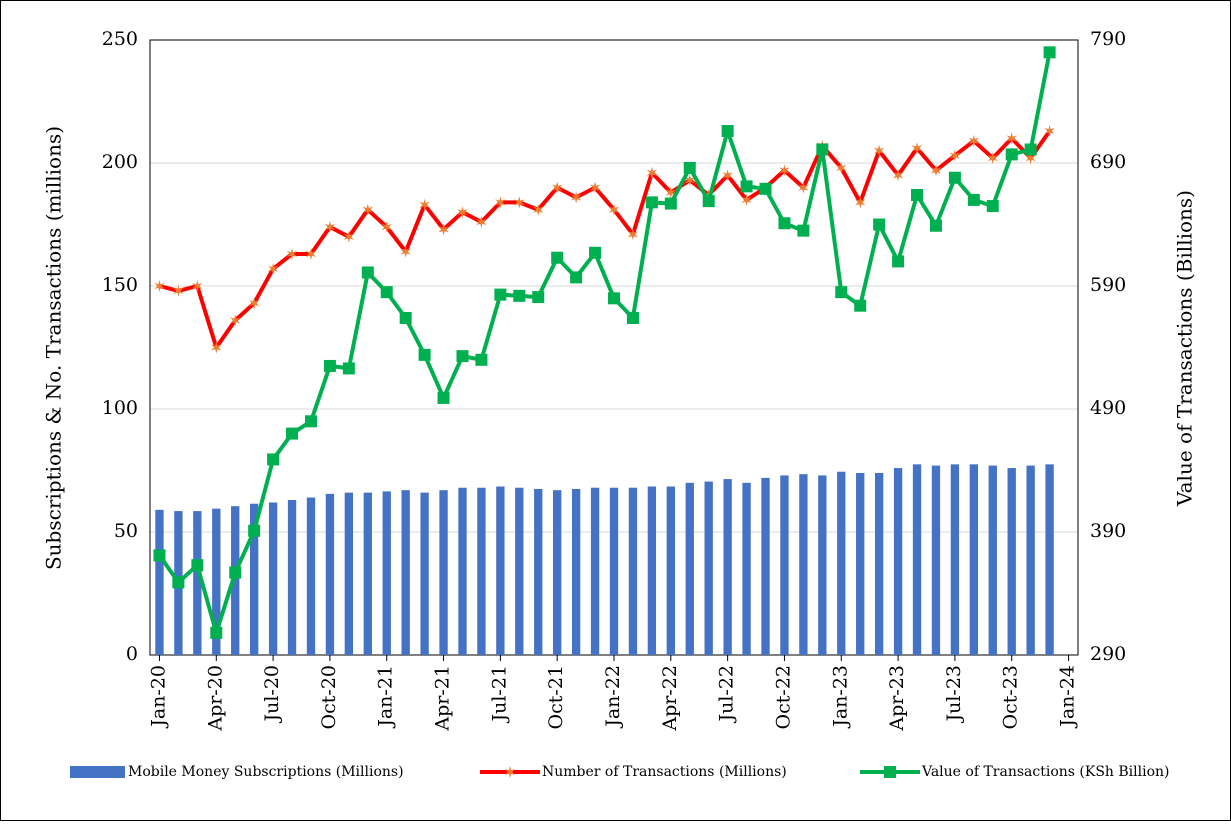 The width and height of the screenshot is (1231, 825). What do you see at coordinates (120, 408) in the screenshot?
I see `y-tick-label: 100` at bounding box center [120, 408].